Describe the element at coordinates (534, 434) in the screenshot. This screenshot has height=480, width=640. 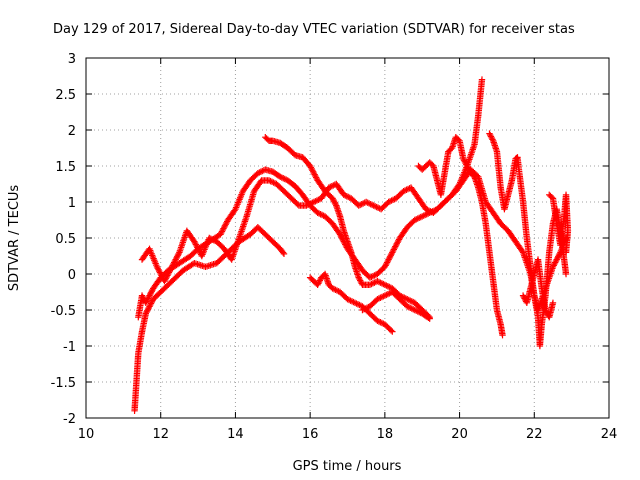
I see `x-tick-label: 22` at that location.